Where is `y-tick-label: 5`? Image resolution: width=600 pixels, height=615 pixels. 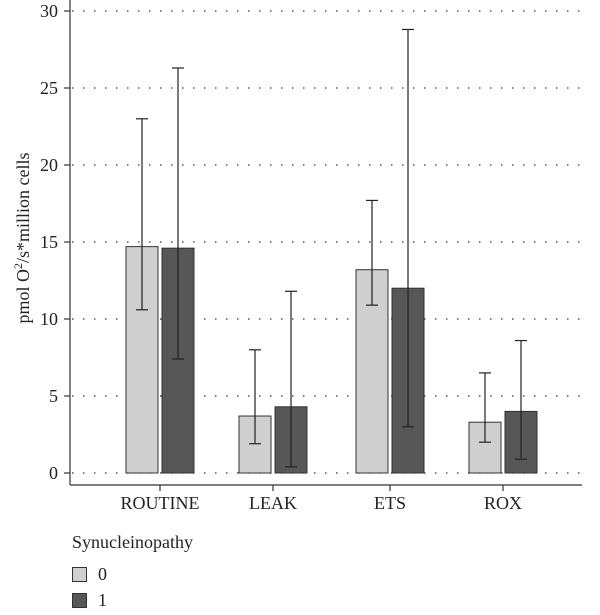 y-tick-label: 5 is located at coordinates (53, 396).